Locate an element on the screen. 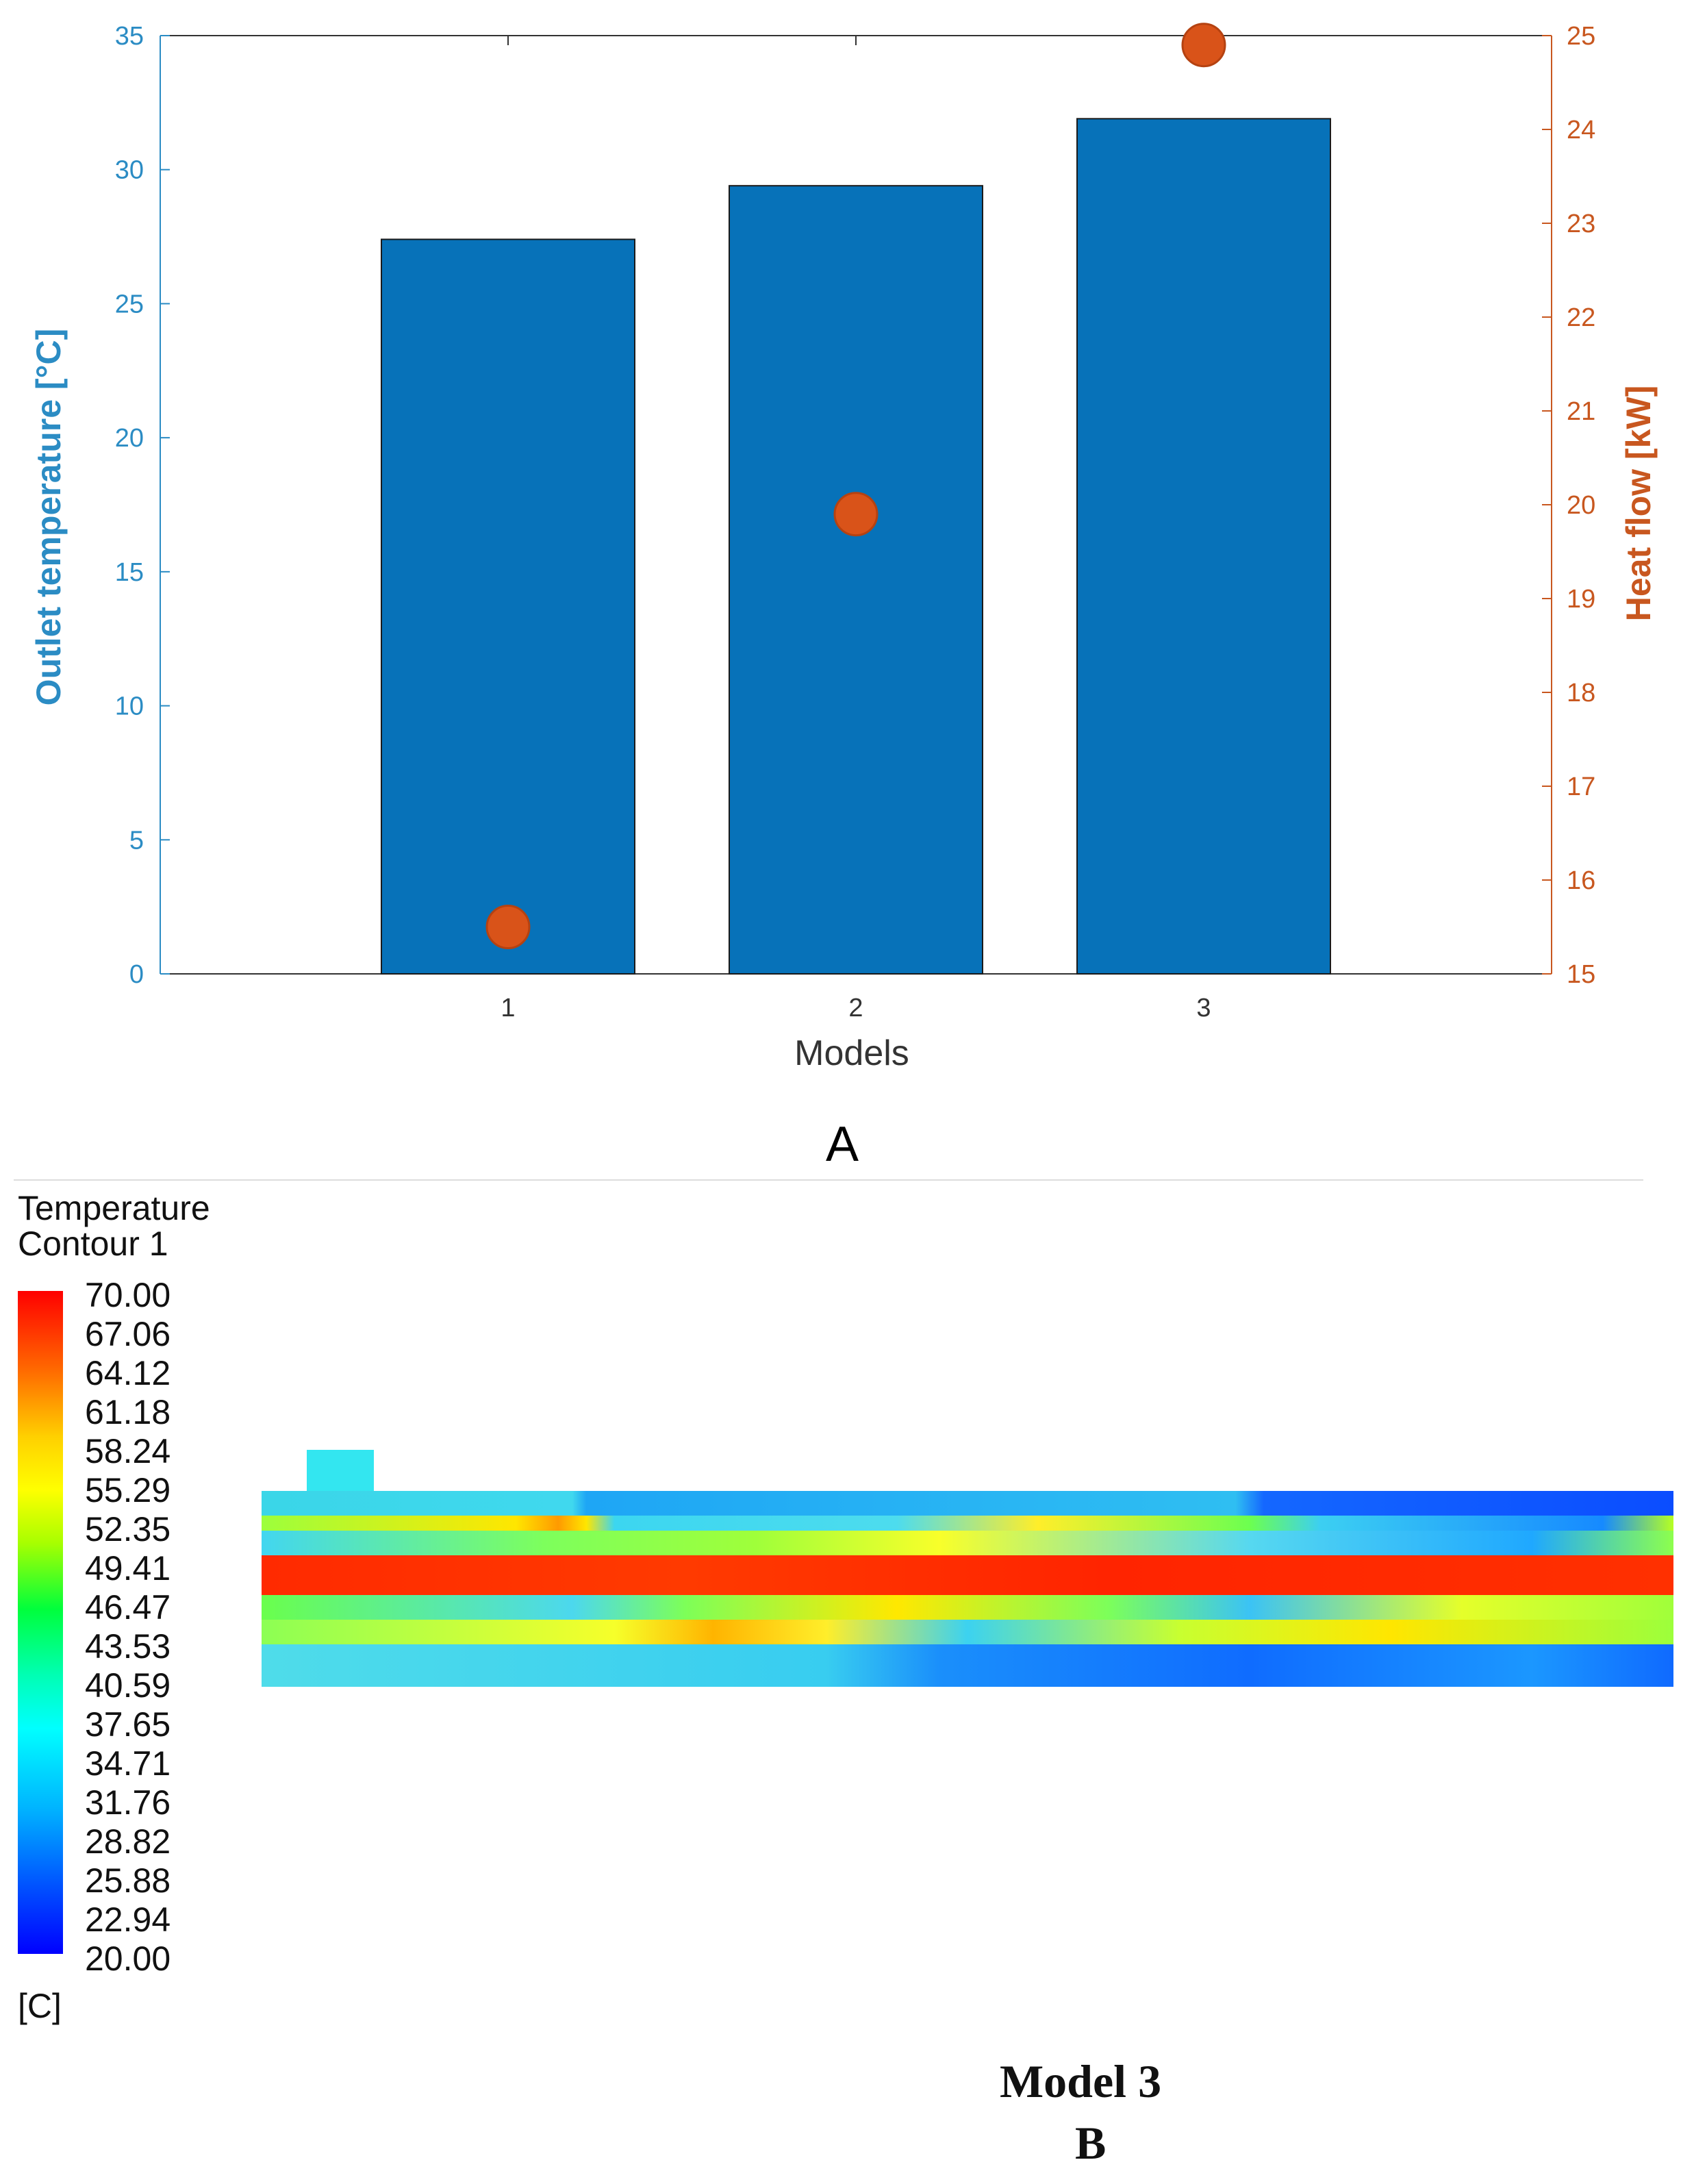 The image size is (1694, 2184). y-tick-label-left: 10 is located at coordinates (129, 706).